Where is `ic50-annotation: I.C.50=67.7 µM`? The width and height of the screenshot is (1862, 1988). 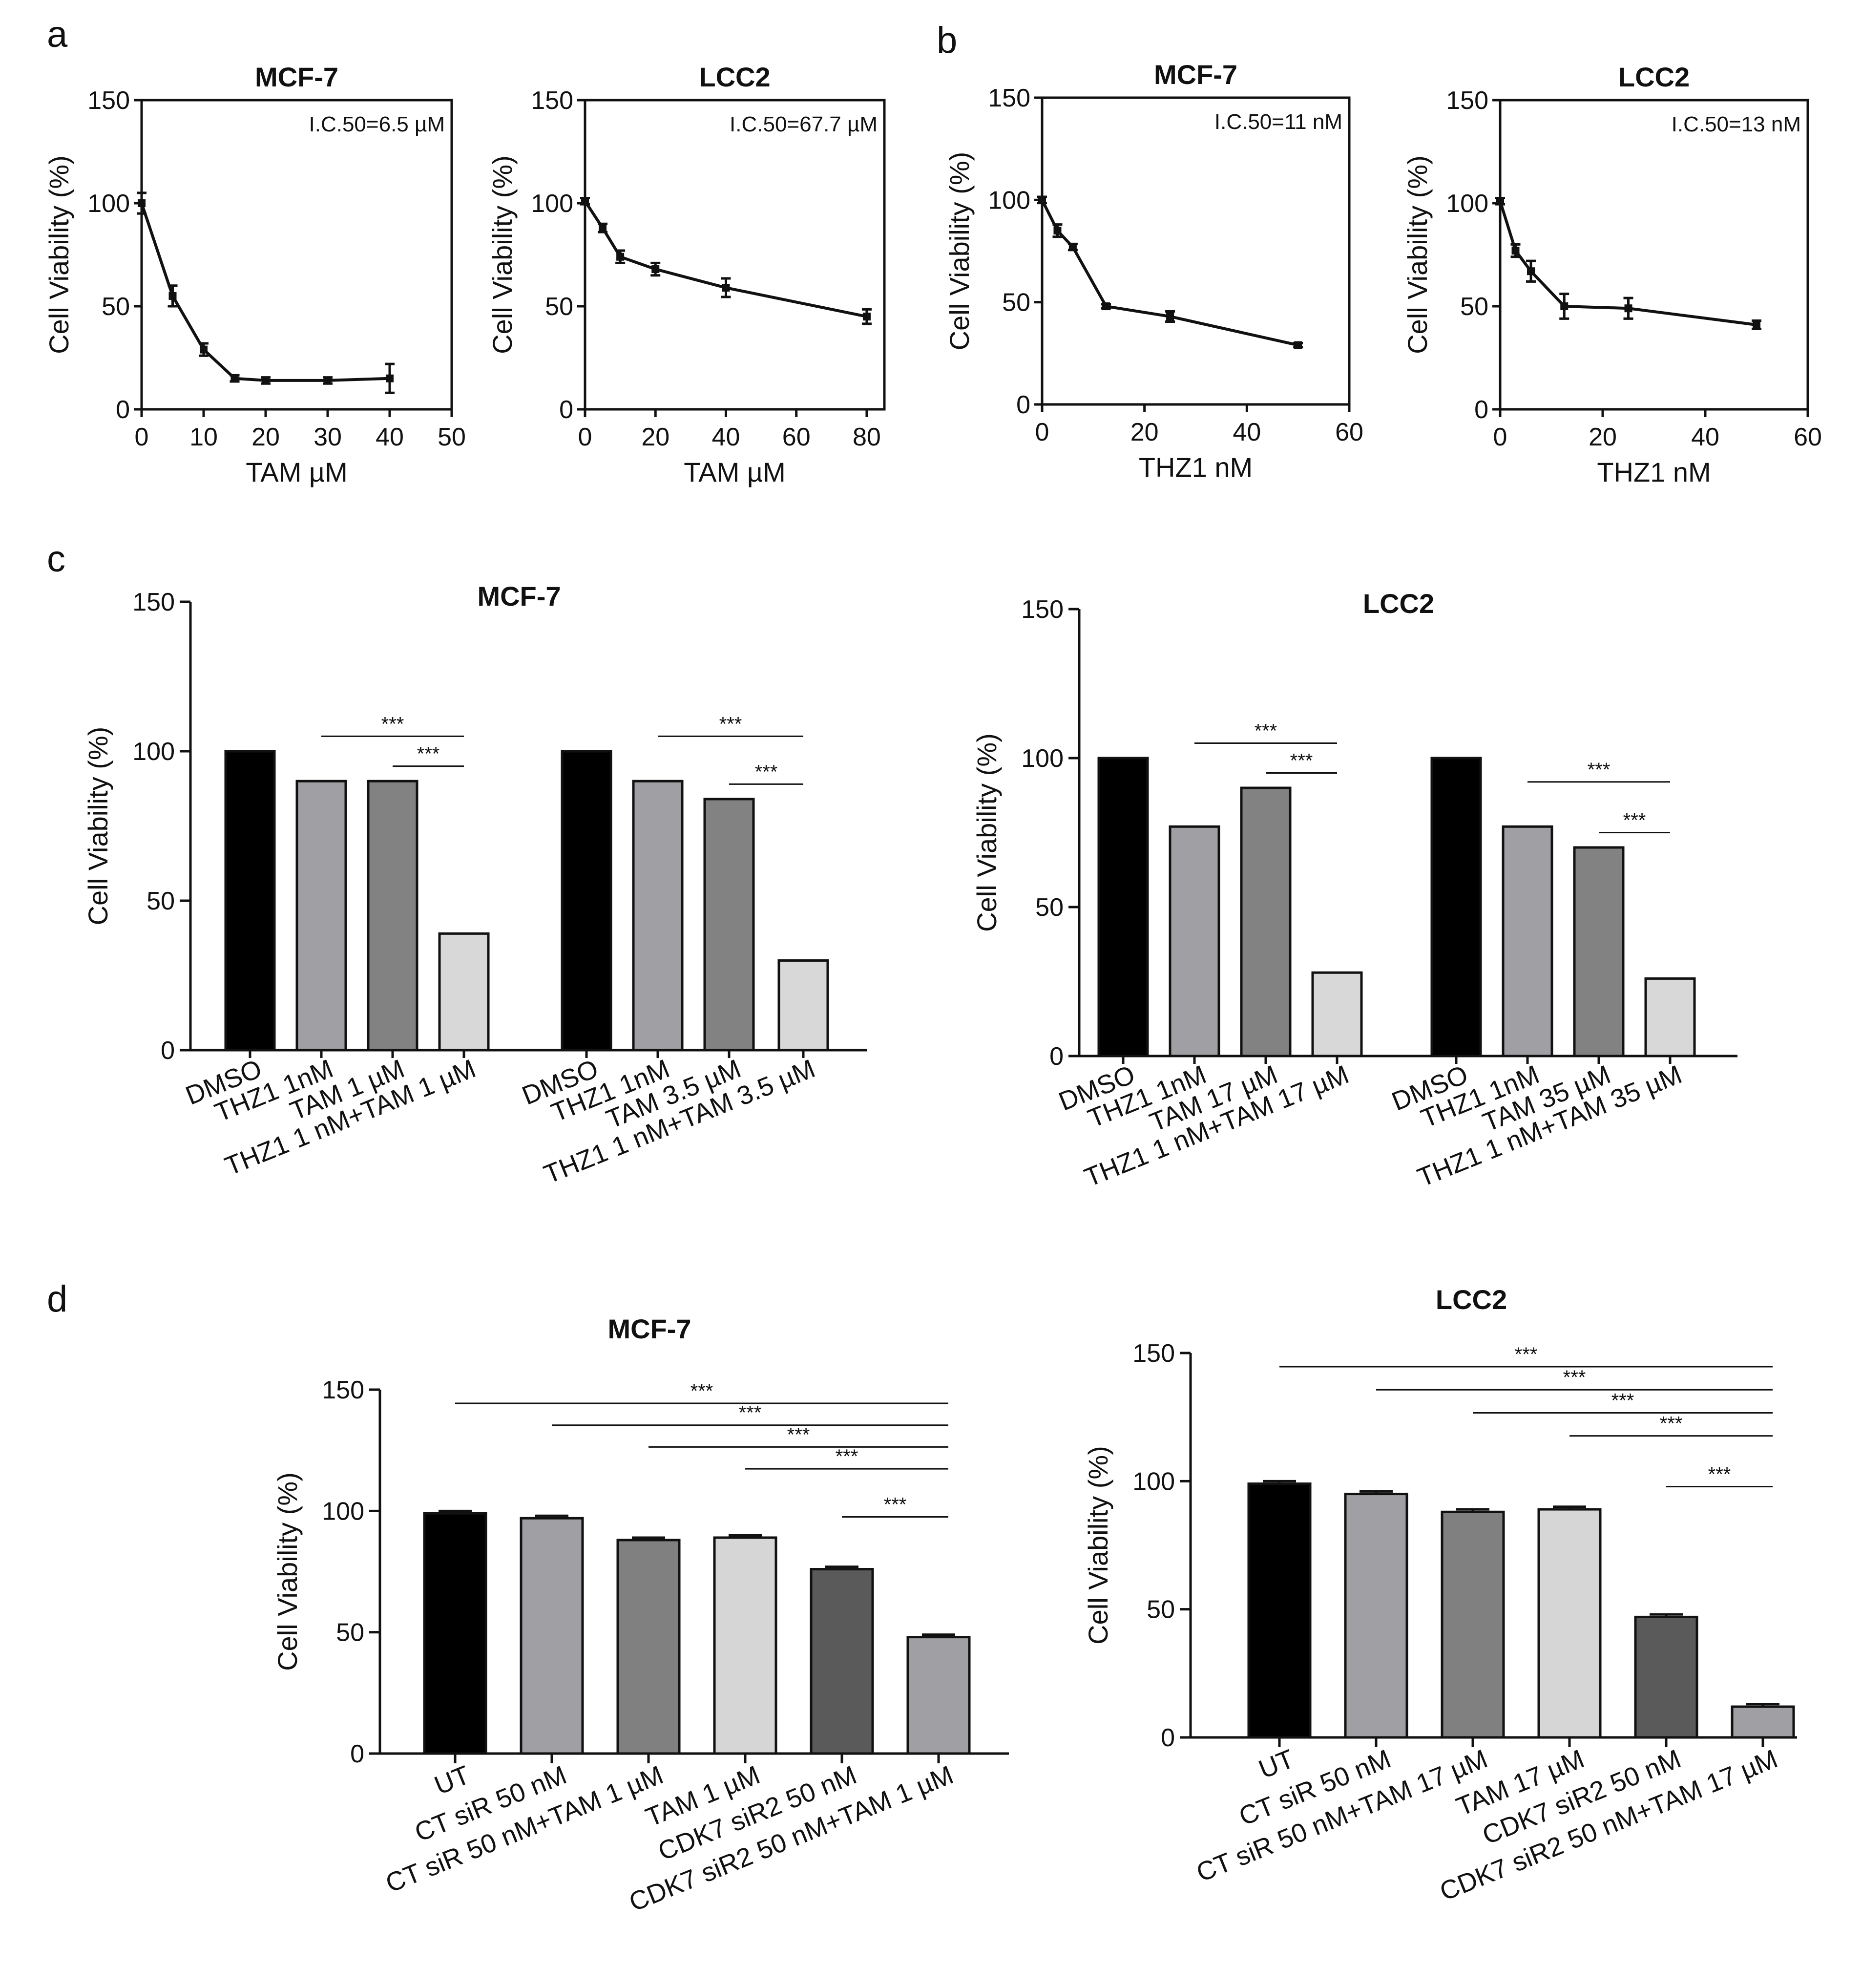 ic50-annotation: I.C.50=67.7 µM is located at coordinates (804, 124).